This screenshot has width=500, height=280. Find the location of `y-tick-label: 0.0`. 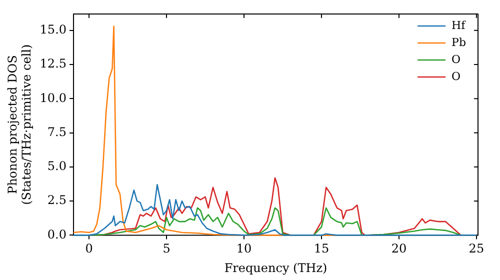

y-tick-label: 0.0 is located at coordinates (57, 234).